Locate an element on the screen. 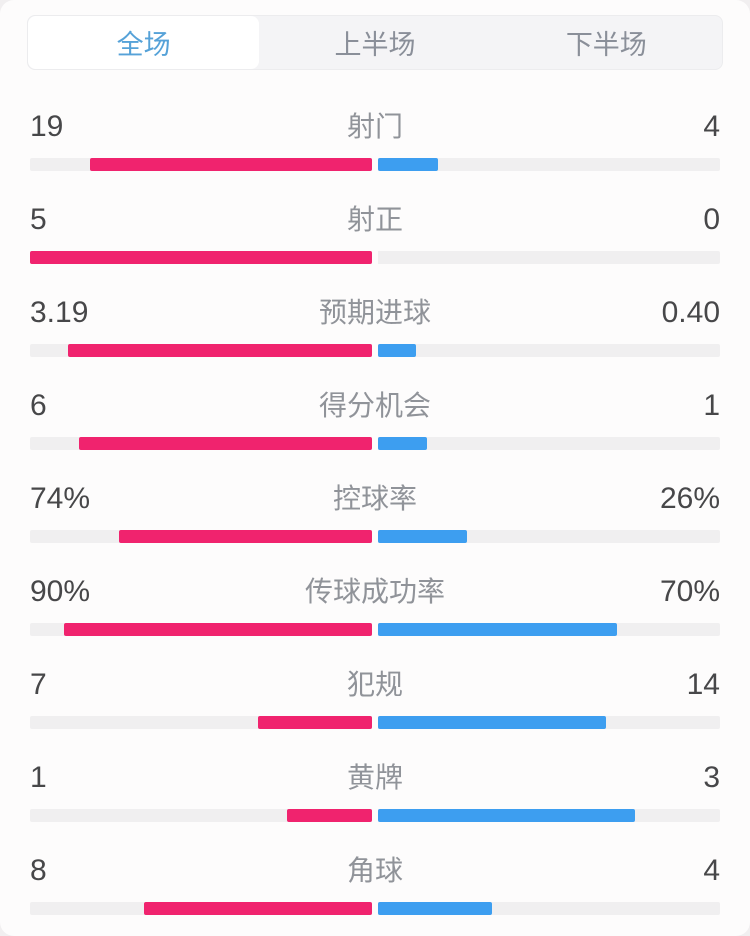 This screenshot has width=750, height=936. stat-away-value: 1 is located at coordinates (711, 405).